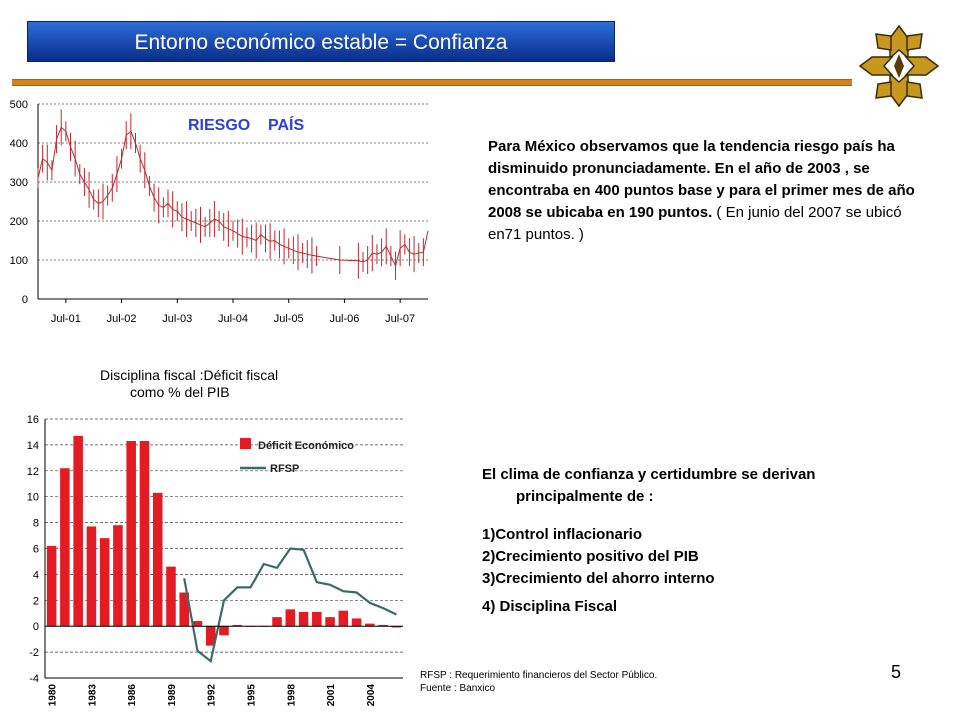 The width and height of the screenshot is (960, 720). I want to click on confidence-item-2: 2)Crecimiento positivo del PIB, so click(590, 556).